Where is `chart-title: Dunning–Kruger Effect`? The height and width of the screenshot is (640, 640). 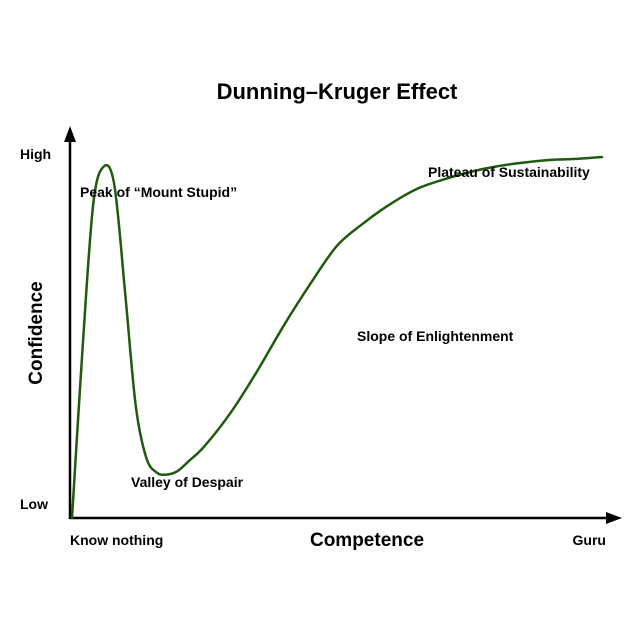
chart-title: Dunning–Kruger Effect is located at coordinates (337, 91).